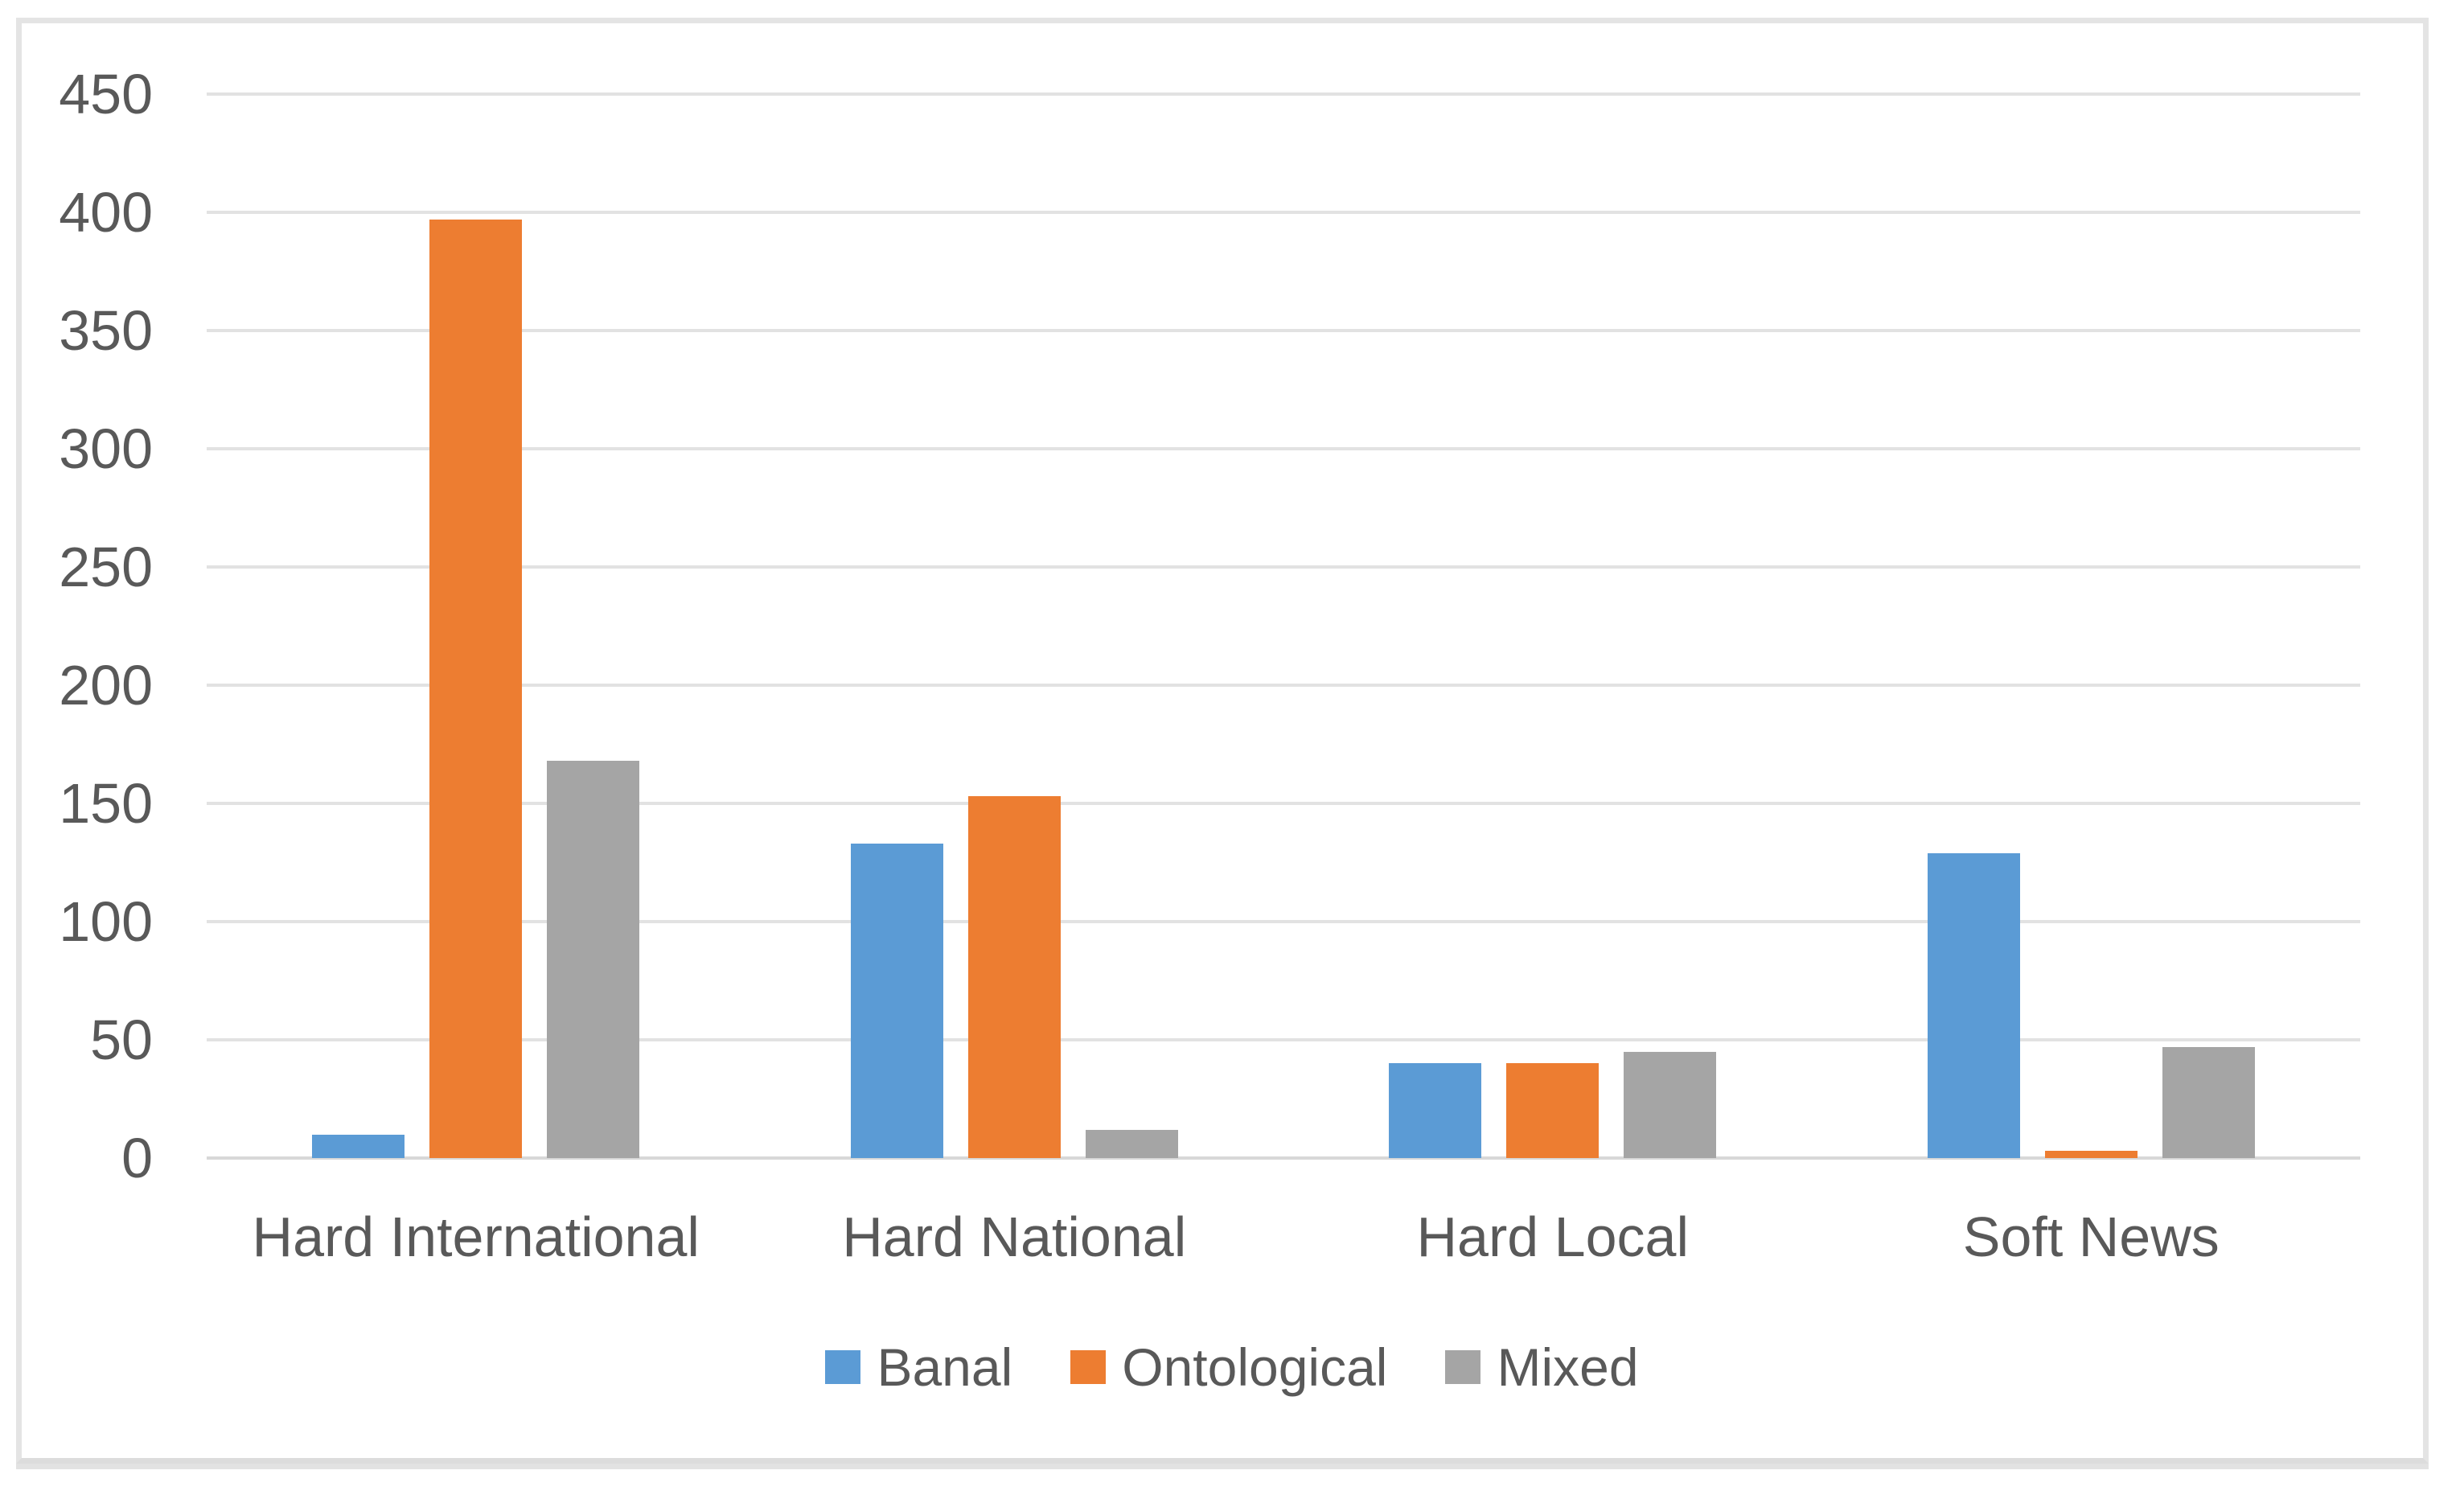 The width and height of the screenshot is (2464, 1495). What do you see at coordinates (945, 1367) in the screenshot?
I see `legend-label: Banal` at bounding box center [945, 1367].